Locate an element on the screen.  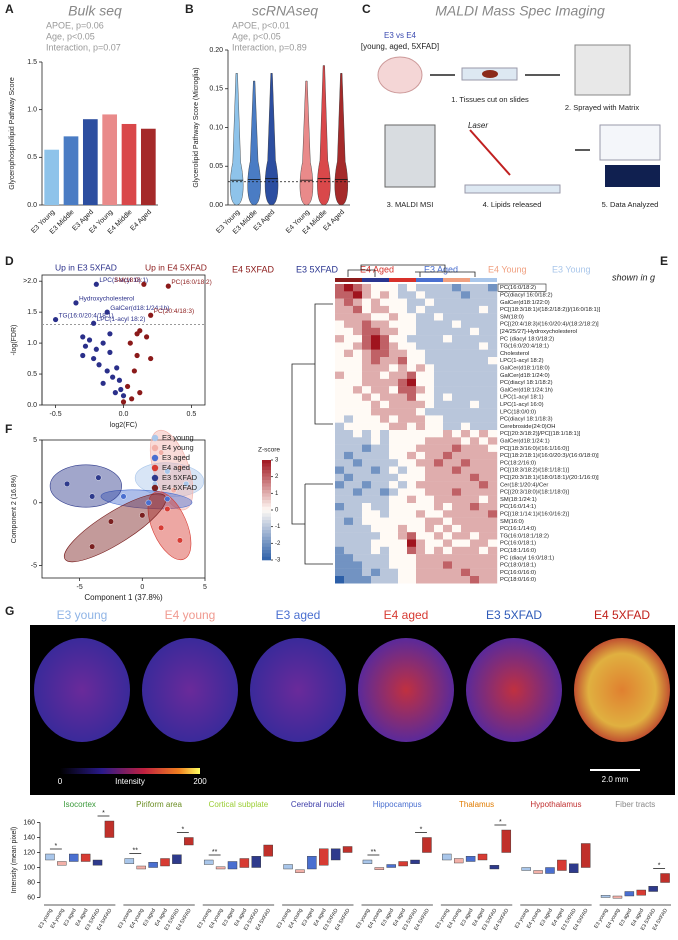
row-label: PC[(20:3/18:2)]/PC[(18:1/18:1)] is located at coordinates (540, 434).